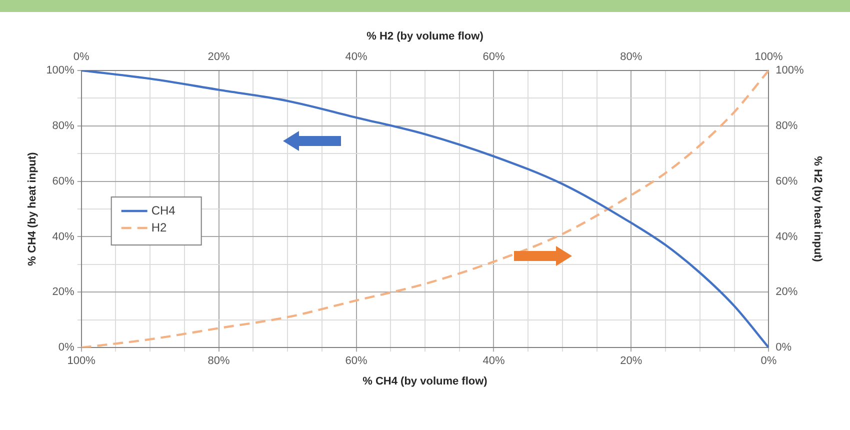  What do you see at coordinates (493, 361) in the screenshot?
I see `x-tick-label: 40%` at bounding box center [493, 361].